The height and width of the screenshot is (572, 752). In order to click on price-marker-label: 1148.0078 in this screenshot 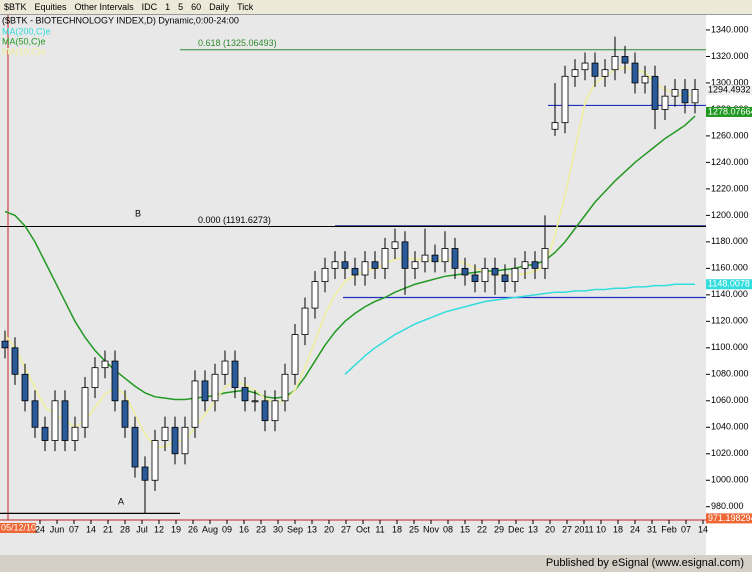, I will do `click(729, 284)`.